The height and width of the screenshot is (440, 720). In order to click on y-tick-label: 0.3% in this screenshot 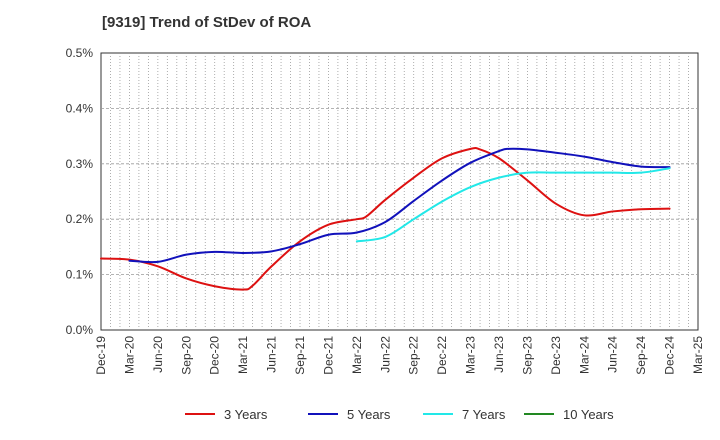, I will do `click(80, 164)`.